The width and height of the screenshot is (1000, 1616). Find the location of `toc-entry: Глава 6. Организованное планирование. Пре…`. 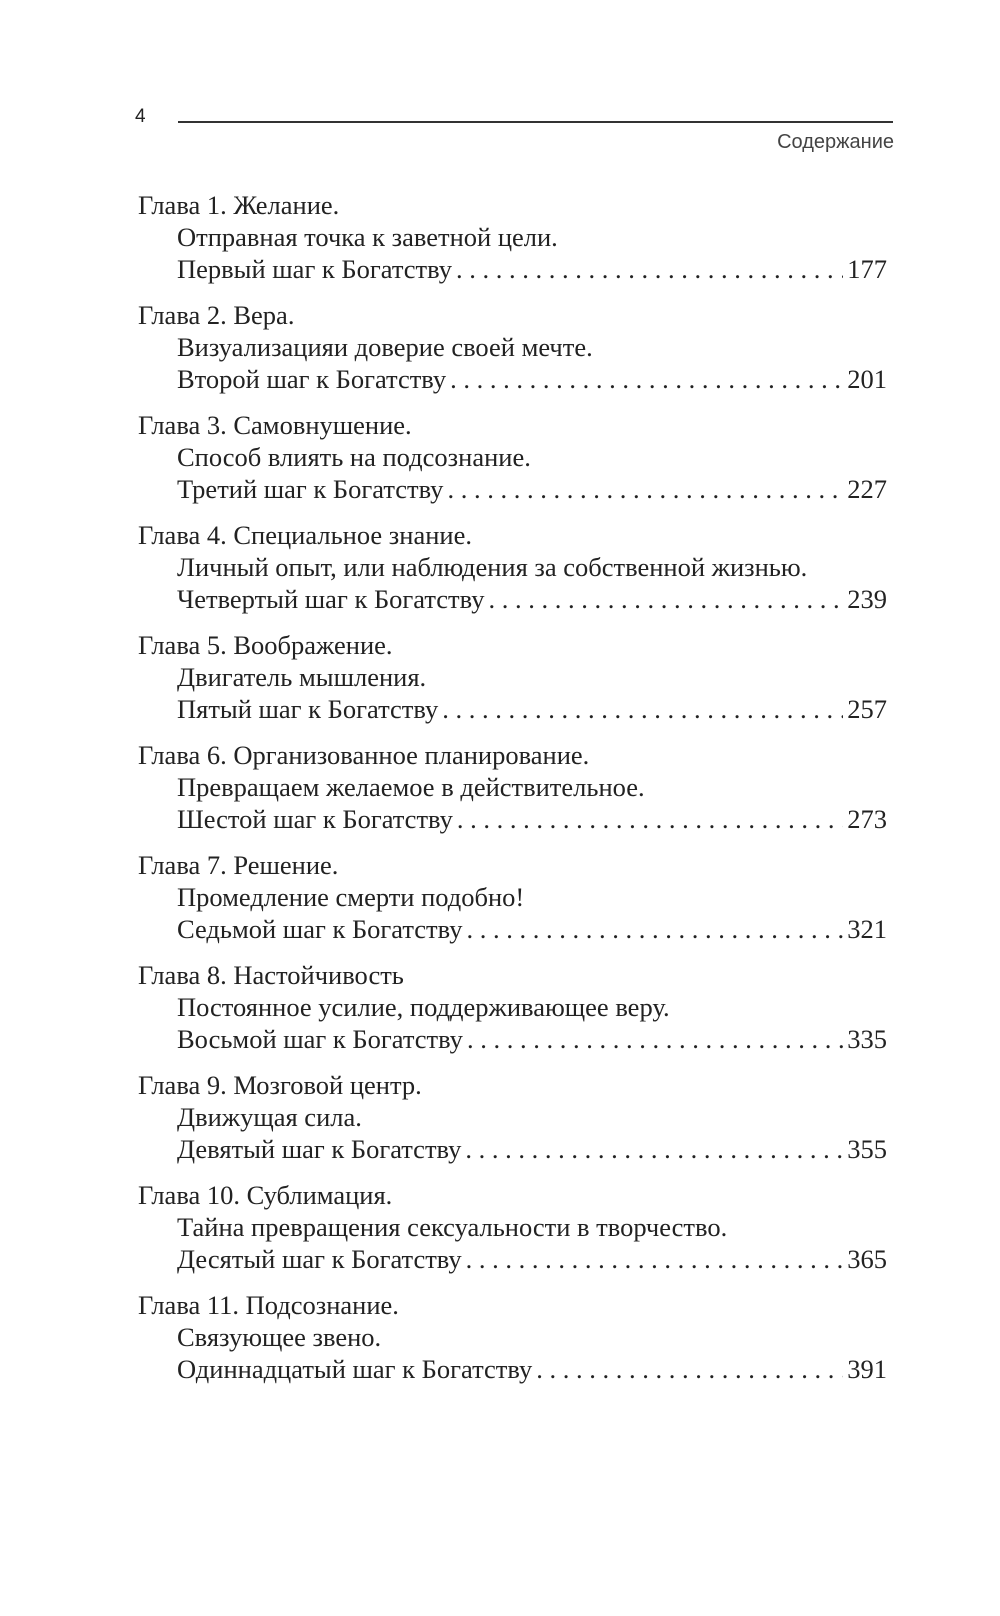

toc-entry: Глава 6. Организованное планирование. Пре… is located at coordinates (514, 794).